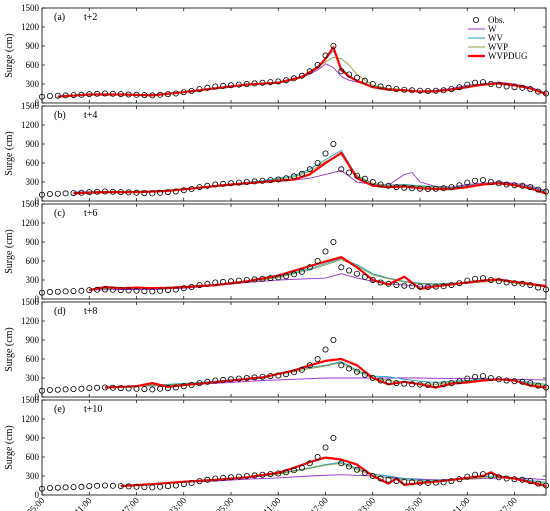 This screenshot has width=550, height=511. I want to click on x-tick-label: 07 Oct 05:00, so click(404, 503).